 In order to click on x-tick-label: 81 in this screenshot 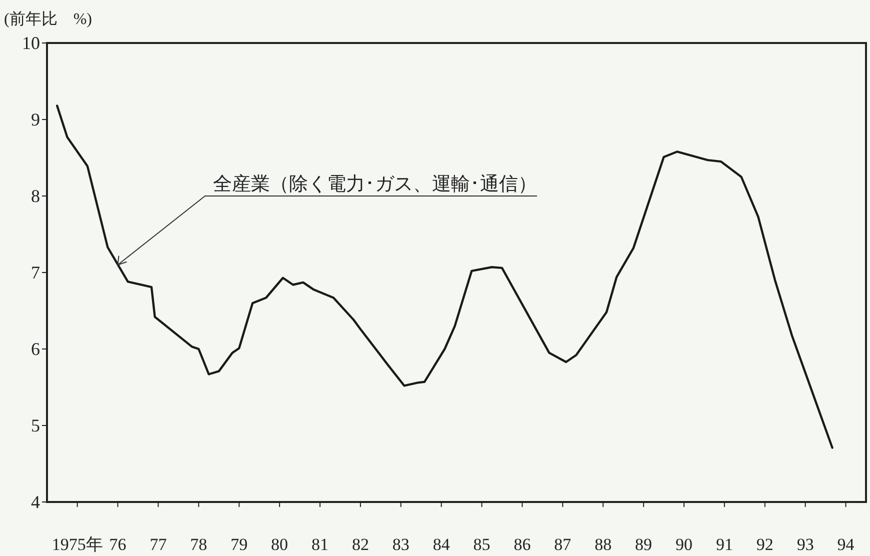, I will do `click(320, 544)`.